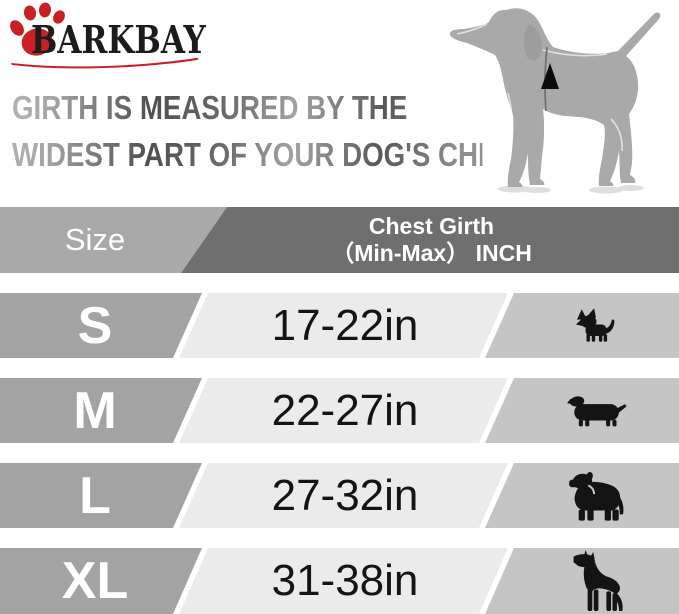  Describe the element at coordinates (95, 410) in the screenshot. I see `size-value: M` at that location.